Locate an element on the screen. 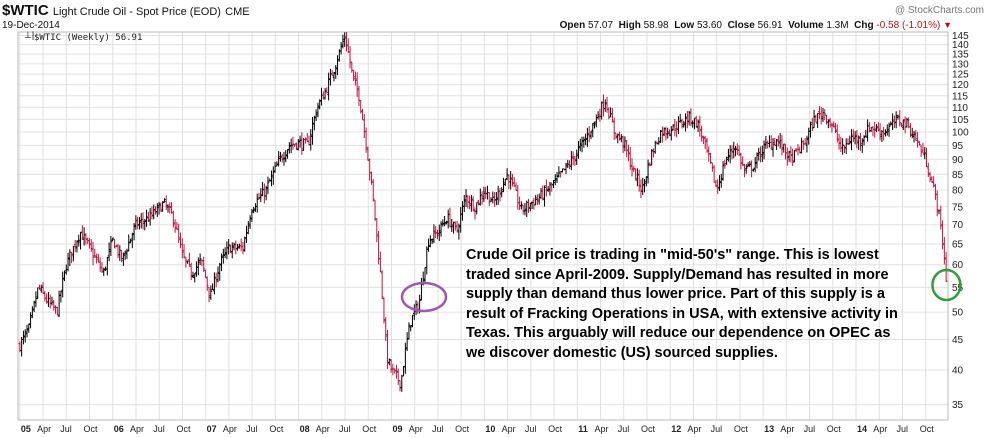  x-tick-label: Oct is located at coordinates (834, 429).